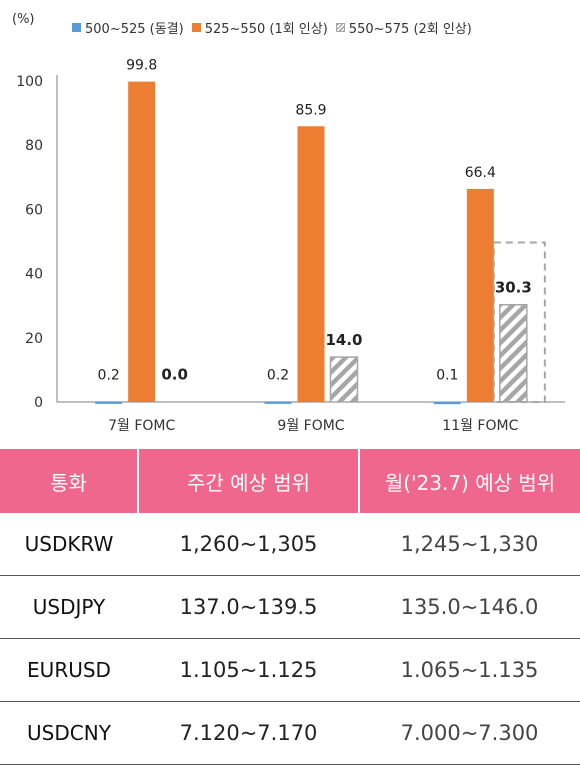 The height and width of the screenshot is (772, 580). I want to click on y-tick-label: 60, so click(34, 210).